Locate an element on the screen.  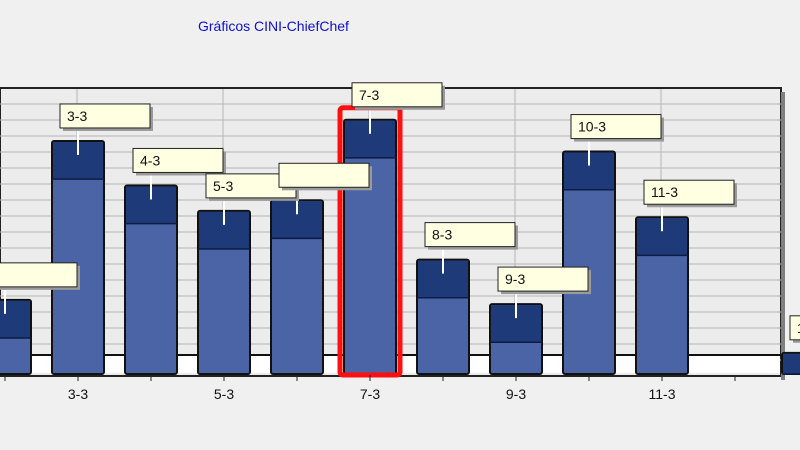
callout-label: 4-3 is located at coordinates (150, 160).